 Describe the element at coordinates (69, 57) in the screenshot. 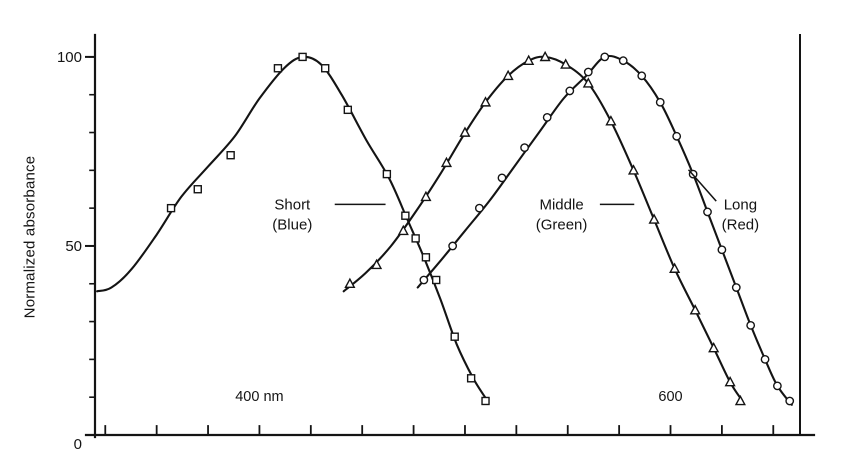

I see `y-tick-label: 100` at that location.